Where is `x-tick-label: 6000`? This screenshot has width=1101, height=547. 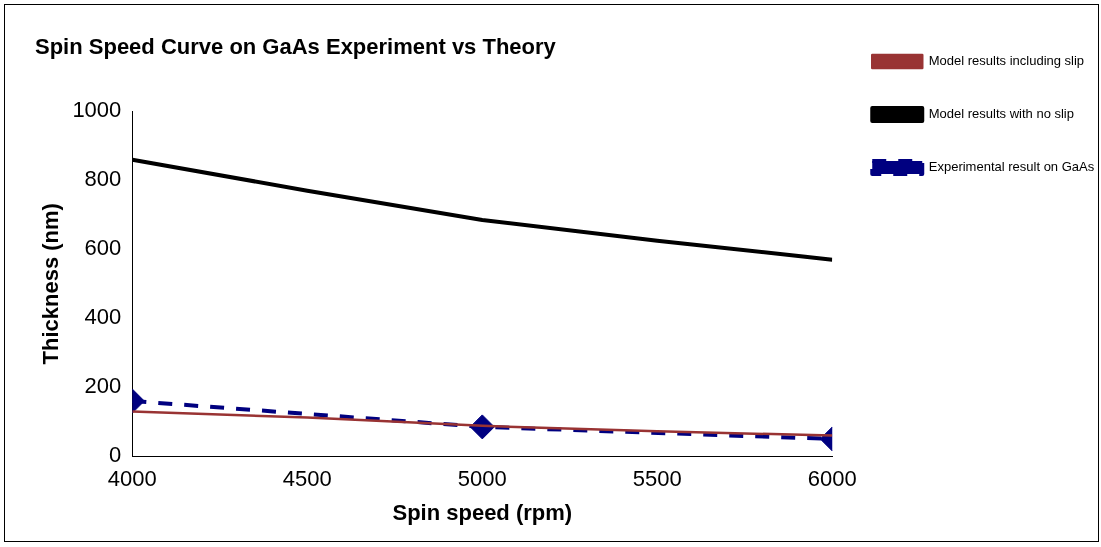
x-tick-label: 6000 is located at coordinates (832, 479).